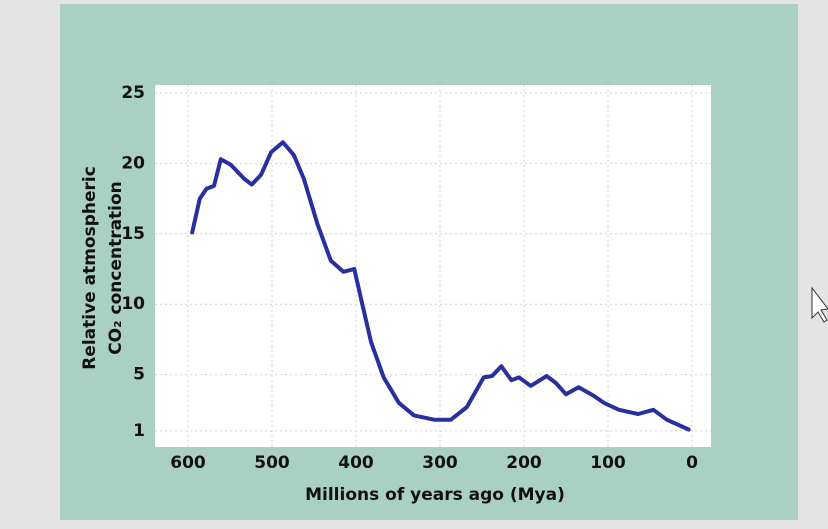 The width and height of the screenshot is (828, 529). Describe the element at coordinates (116, 268) in the screenshot. I see `y-axis-label: CO₂ concentration` at that location.